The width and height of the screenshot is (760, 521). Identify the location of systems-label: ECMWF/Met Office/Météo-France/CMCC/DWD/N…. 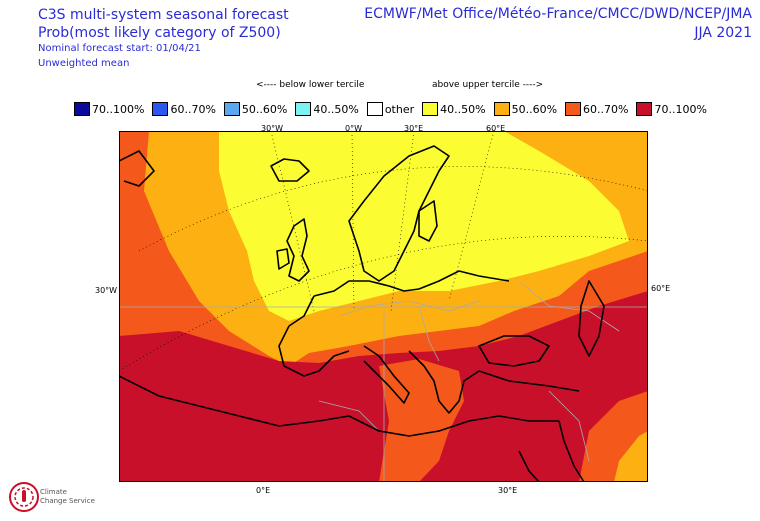
(558, 14).